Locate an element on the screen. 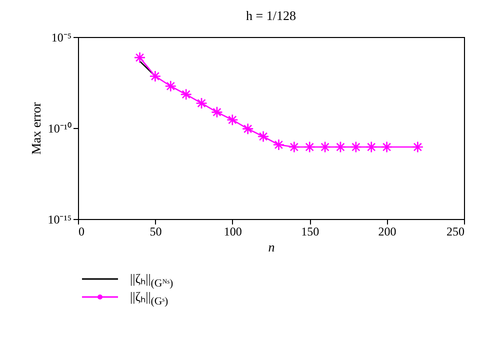 This screenshot has width=500, height=340. x-tick-label: 0 is located at coordinates (81, 231).